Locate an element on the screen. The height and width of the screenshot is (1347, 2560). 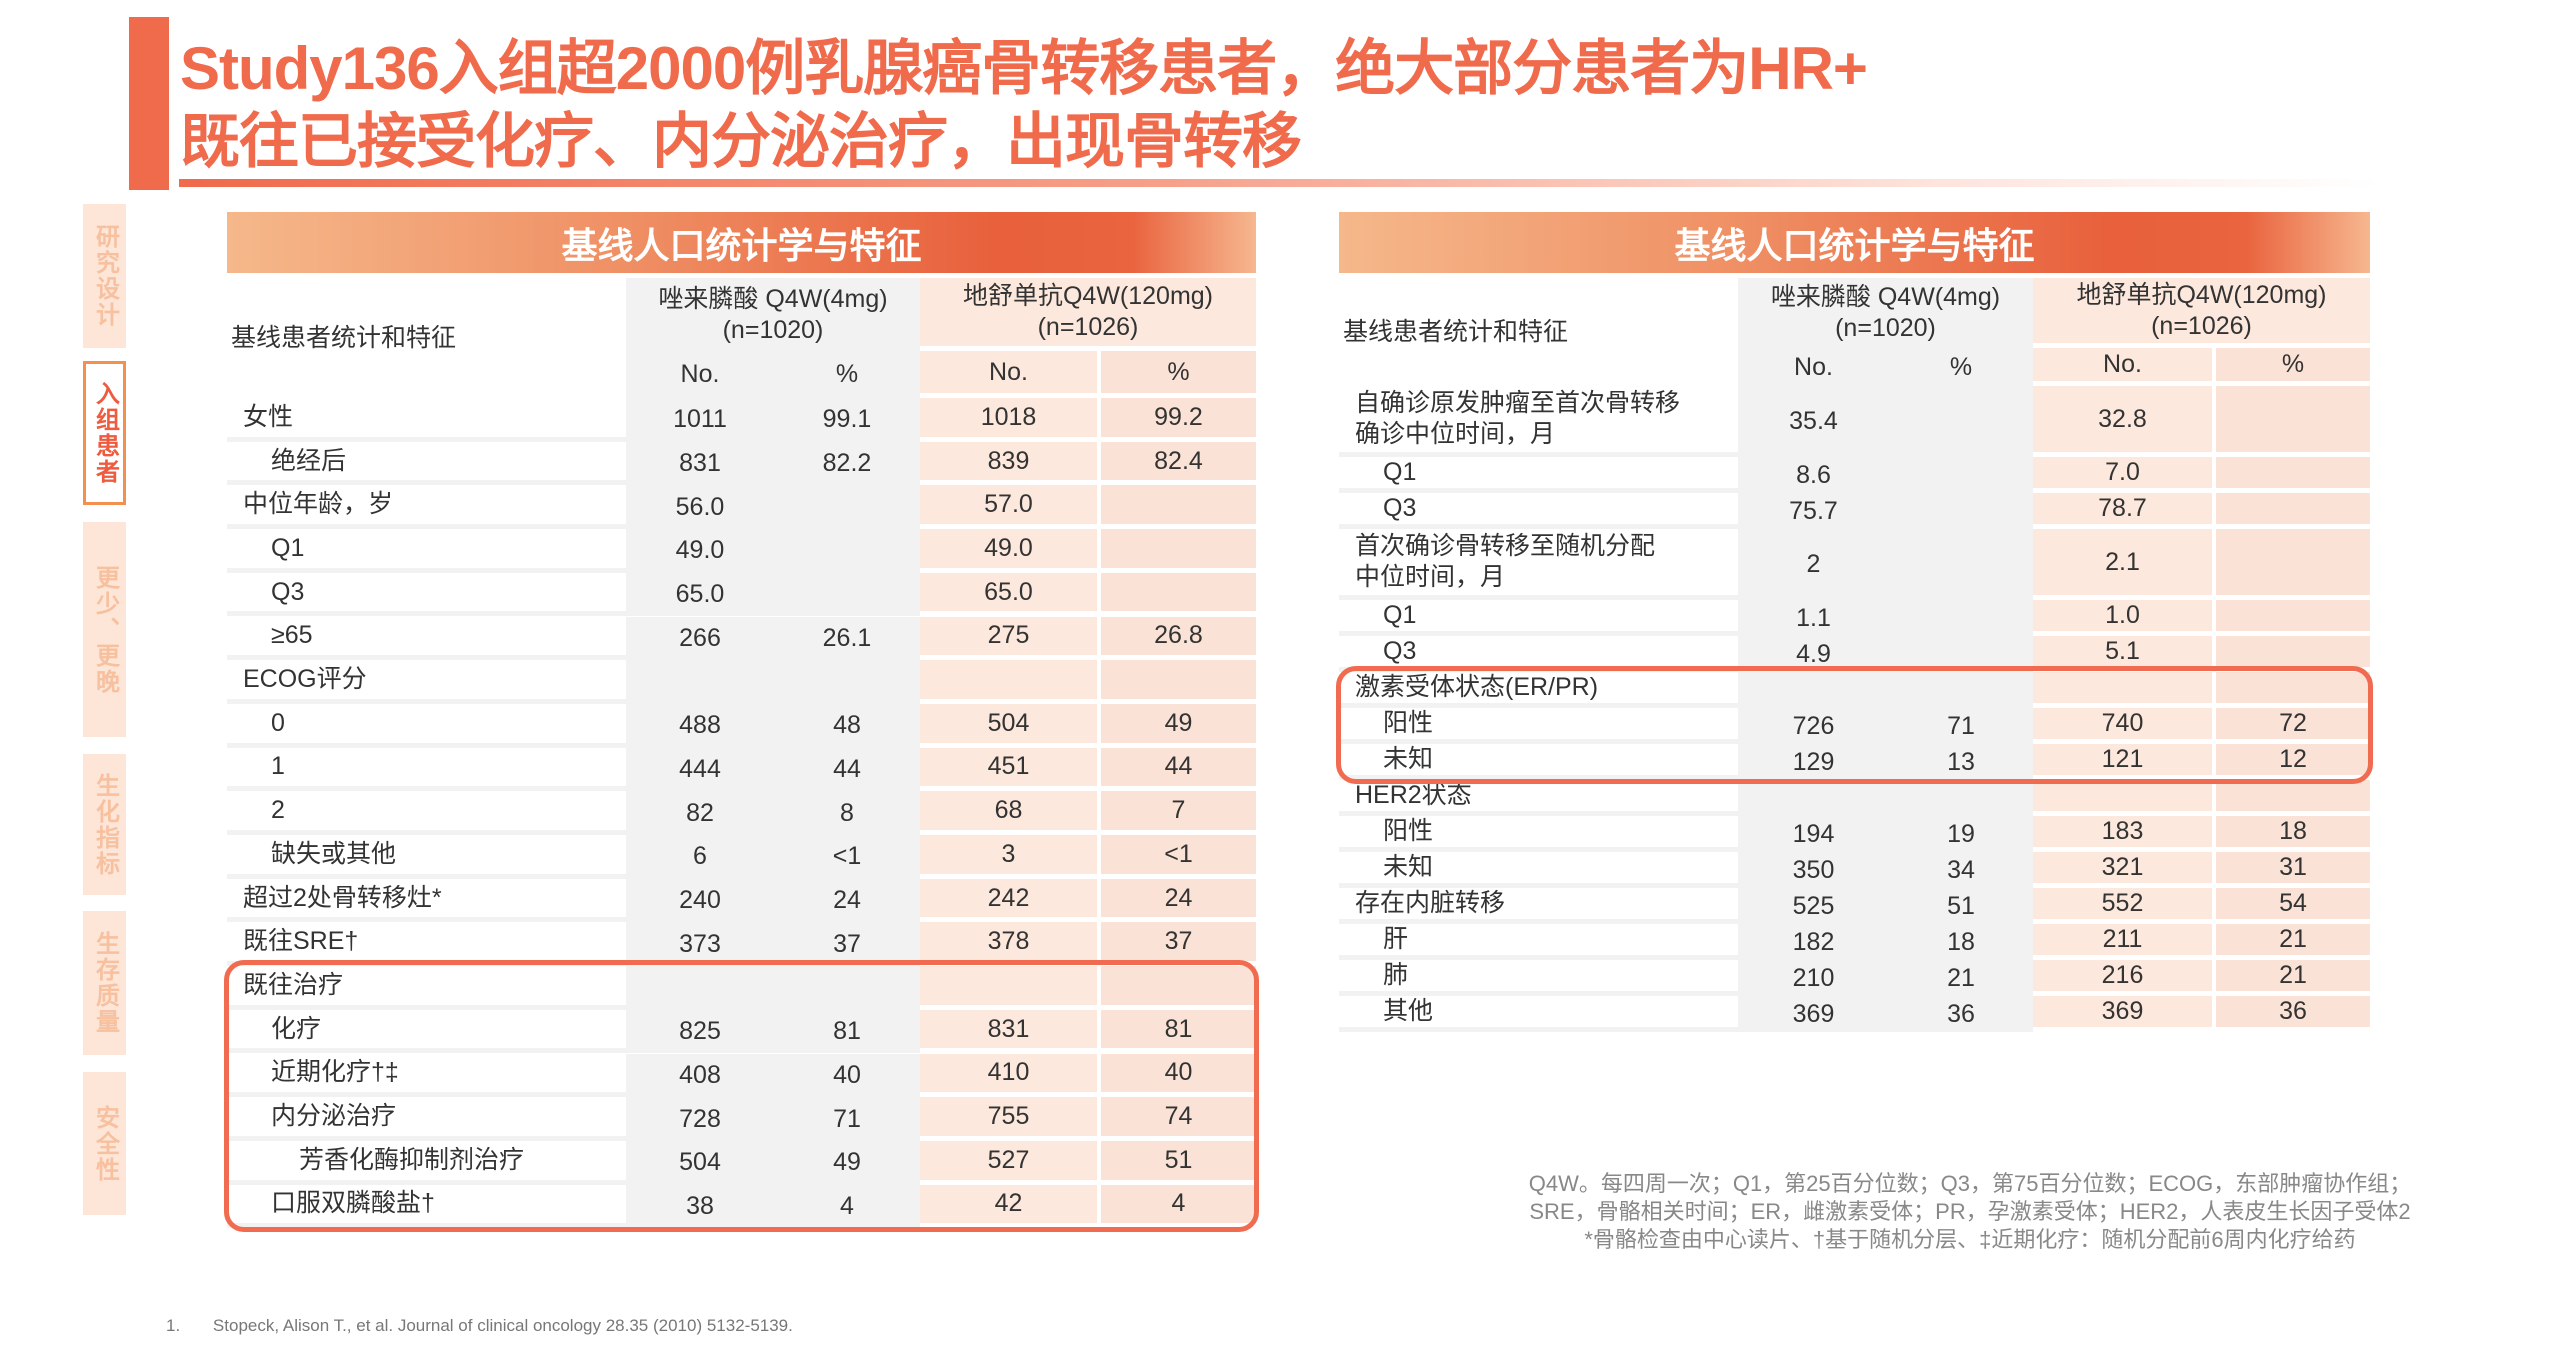
zol-percent: 71 is located at coordinates (1961, 726).